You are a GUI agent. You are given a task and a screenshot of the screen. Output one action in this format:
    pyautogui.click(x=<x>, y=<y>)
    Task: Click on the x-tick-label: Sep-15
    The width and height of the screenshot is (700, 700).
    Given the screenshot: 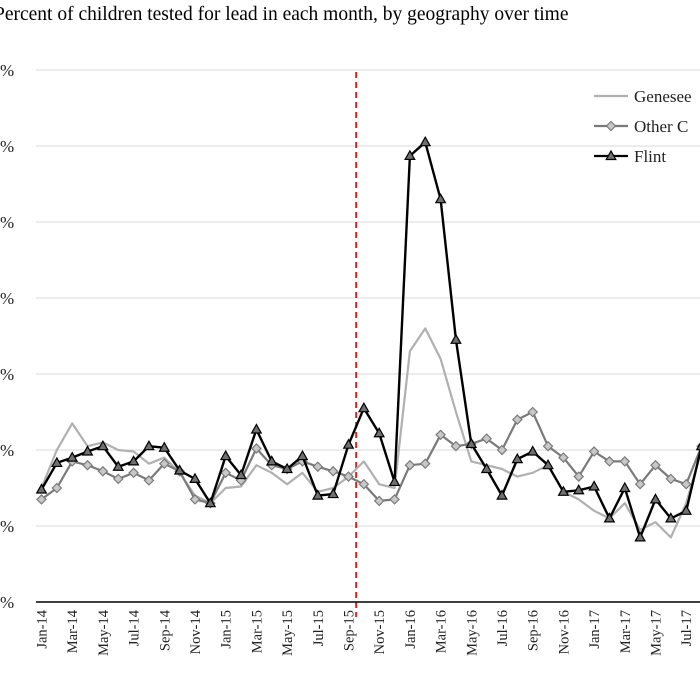 What is the action you would take?
    pyautogui.click(x=350, y=630)
    